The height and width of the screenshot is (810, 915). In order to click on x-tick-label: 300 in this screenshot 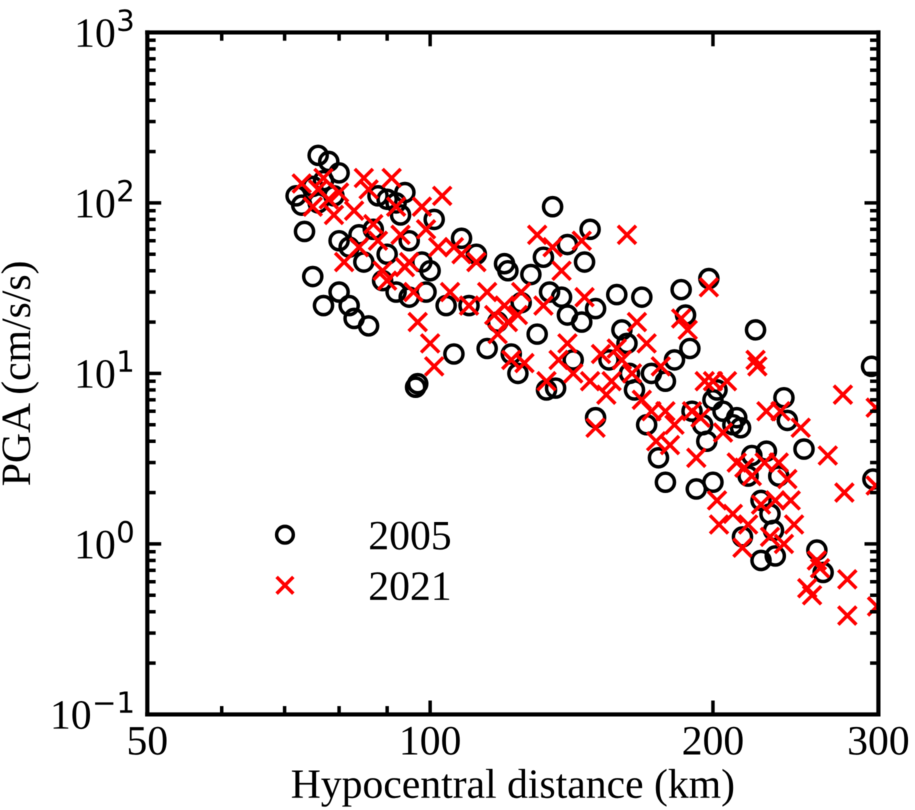, I will do `click(878, 740)`.